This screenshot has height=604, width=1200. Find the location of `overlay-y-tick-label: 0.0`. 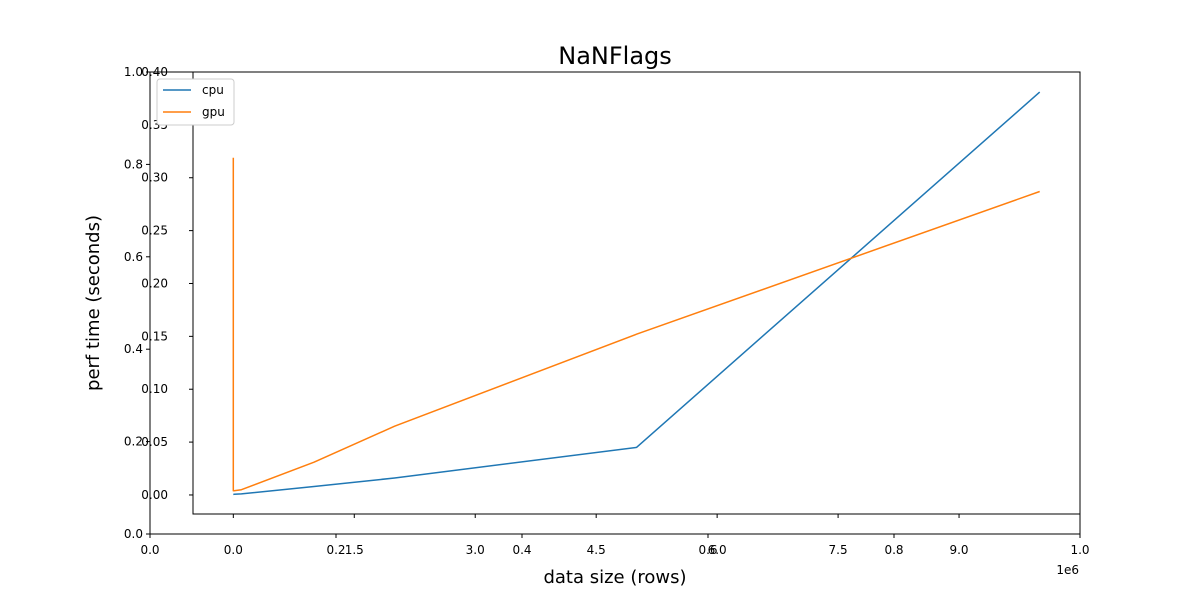

overlay-y-tick-label: 0.0 is located at coordinates (133, 534).